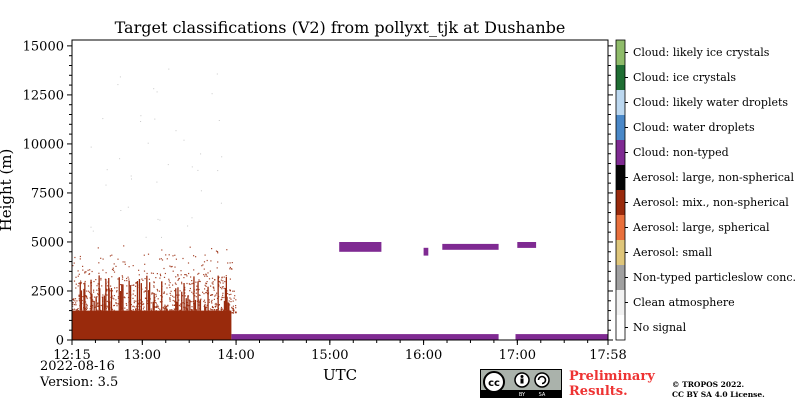 This screenshot has height=400, width=800. What do you see at coordinates (340, 375) in the screenshot?
I see `x-axis-label: UTC` at bounding box center [340, 375].